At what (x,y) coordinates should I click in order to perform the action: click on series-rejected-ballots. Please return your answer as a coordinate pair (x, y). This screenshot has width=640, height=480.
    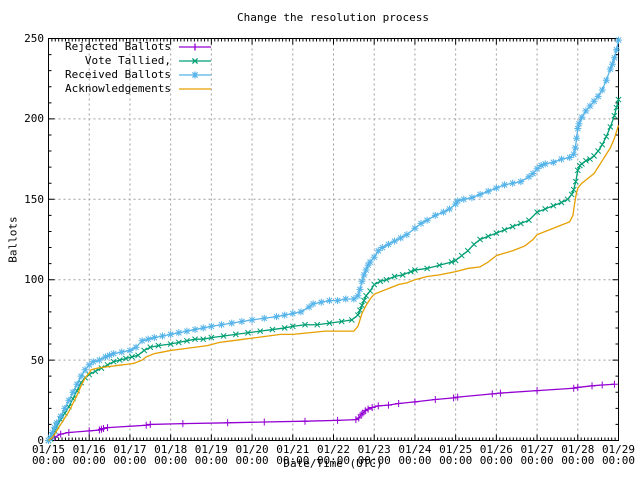
    Looking at the image, I should click on (331, 412).